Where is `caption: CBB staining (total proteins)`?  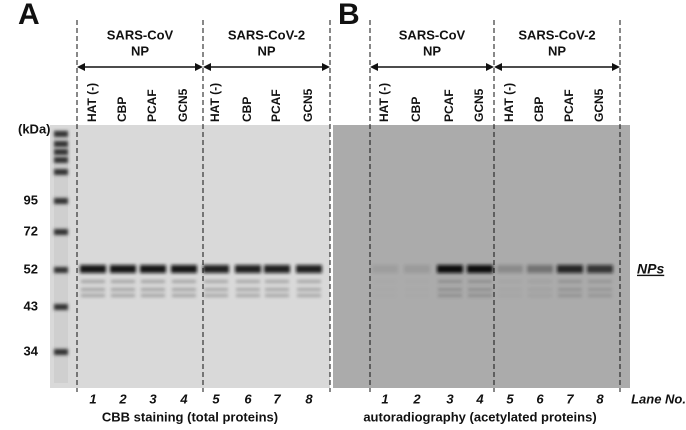
caption: CBB staining (total proteins) is located at coordinates (190, 416).